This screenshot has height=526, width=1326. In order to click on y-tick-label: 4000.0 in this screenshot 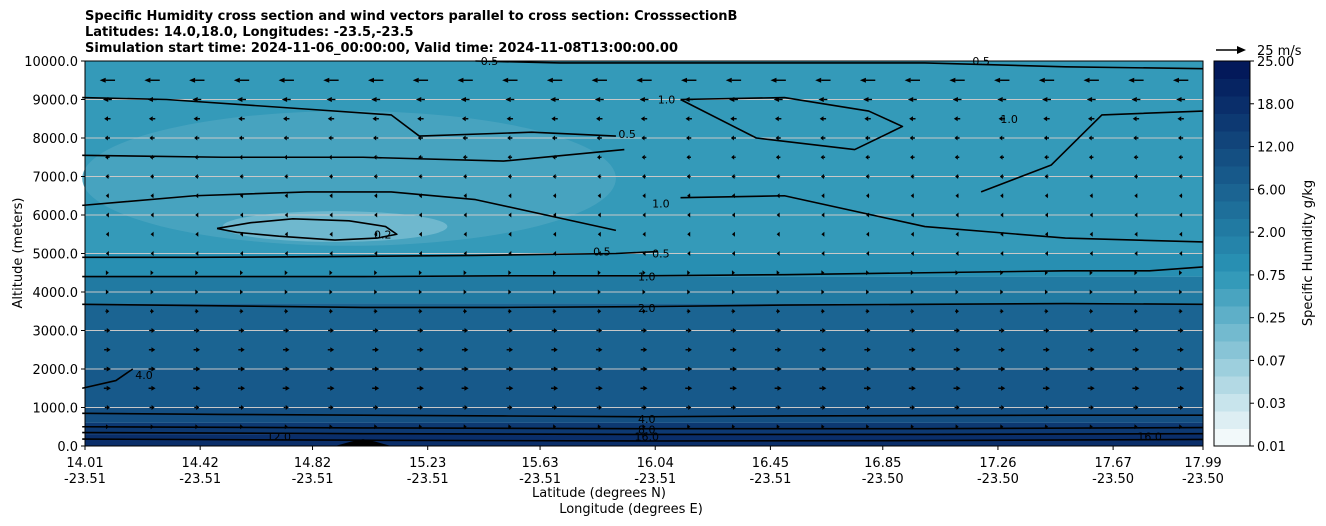, I will do `click(56, 293)`.